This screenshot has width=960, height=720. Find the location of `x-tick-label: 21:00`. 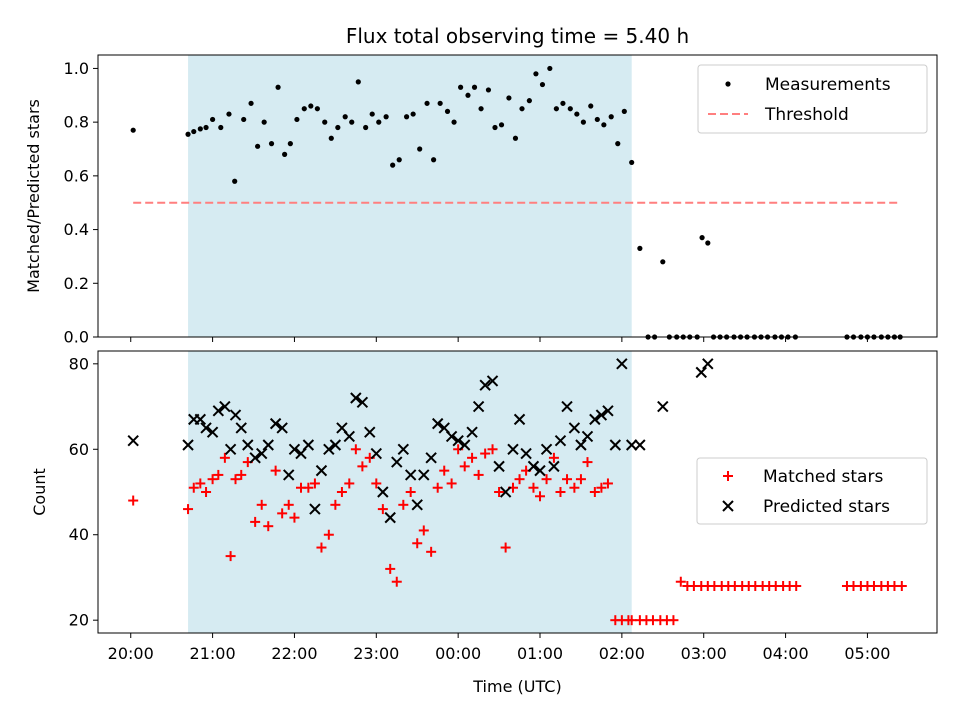

x-tick-label: 21:00 is located at coordinates (213, 653).